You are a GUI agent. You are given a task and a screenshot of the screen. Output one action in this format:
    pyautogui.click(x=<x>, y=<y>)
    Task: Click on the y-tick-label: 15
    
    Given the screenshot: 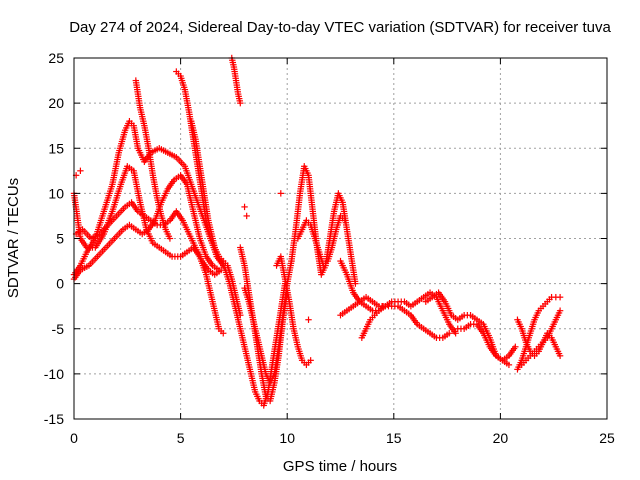 What is the action you would take?
    pyautogui.click(x=56, y=148)
    